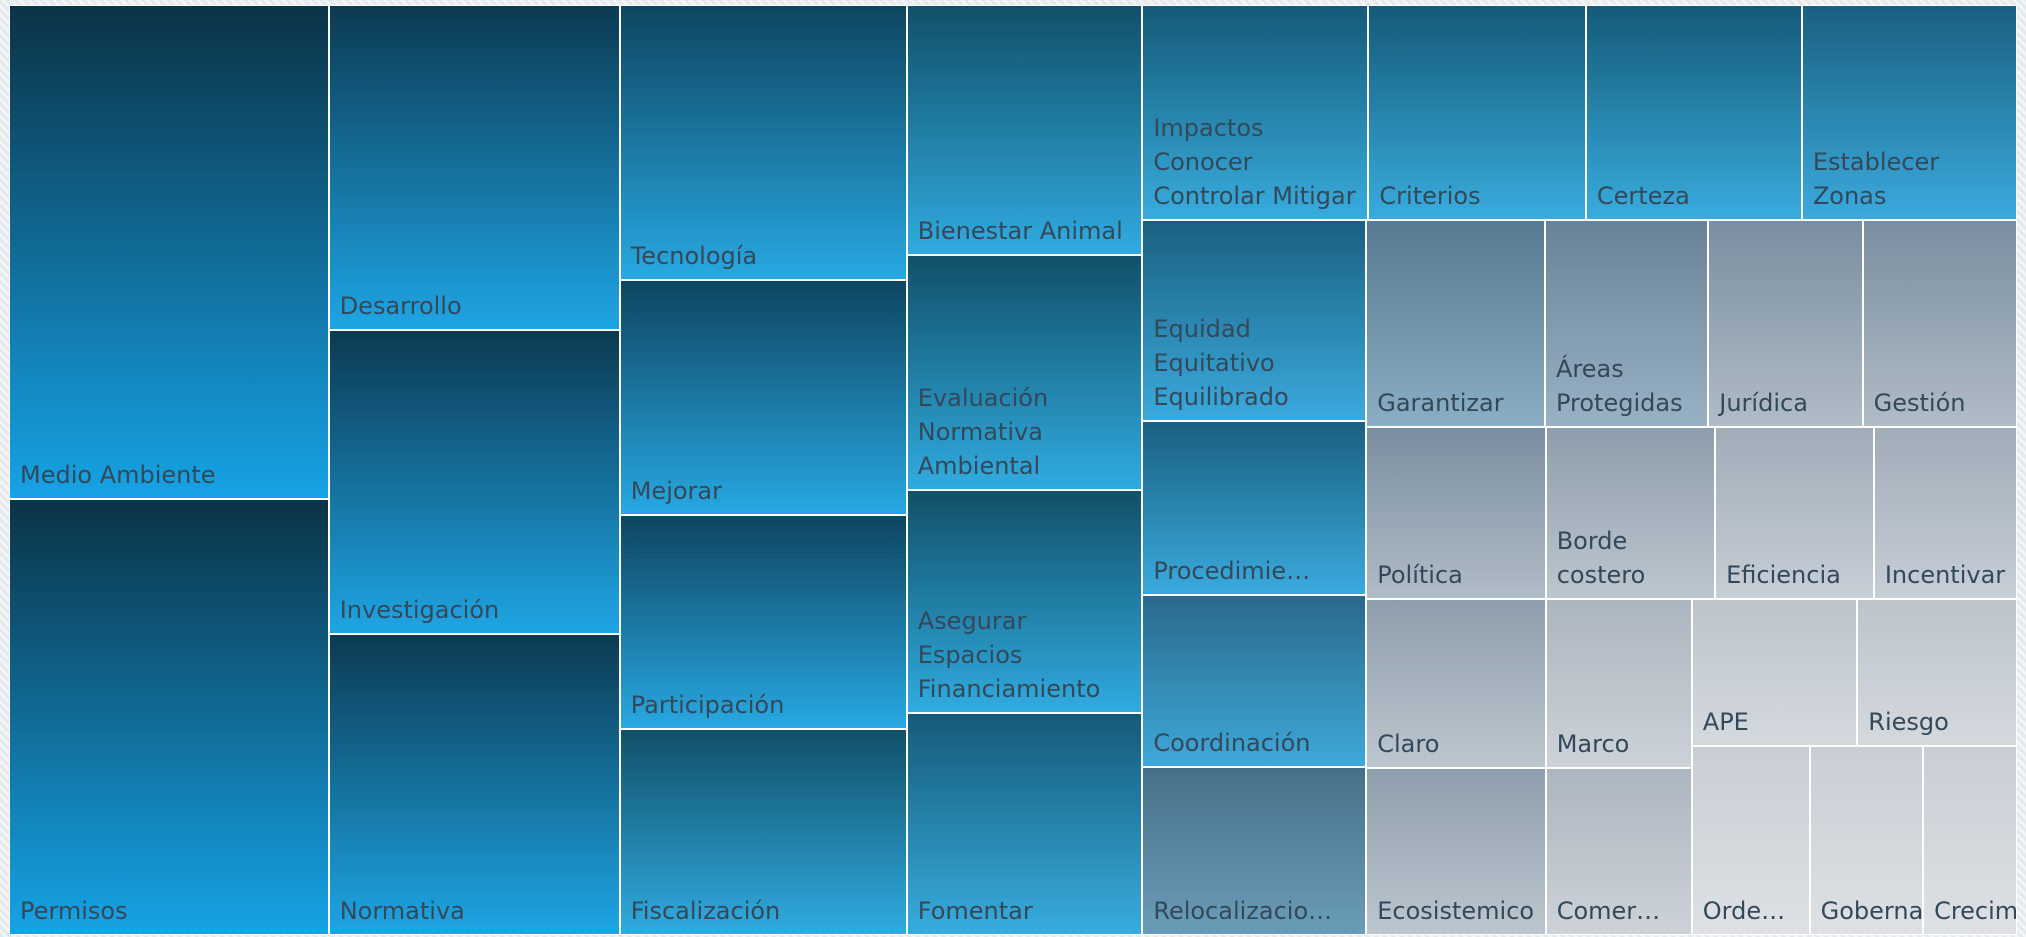 This screenshot has height=937, width=2026. What do you see at coordinates (1866, 840) in the screenshot?
I see `tile: Gobernanza` at bounding box center [1866, 840].